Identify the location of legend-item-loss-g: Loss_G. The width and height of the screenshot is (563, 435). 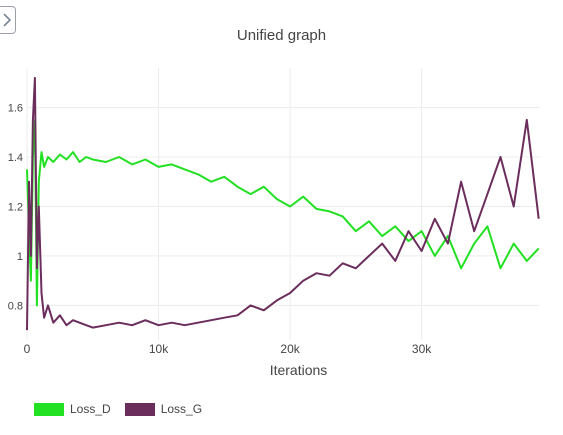
(163, 409).